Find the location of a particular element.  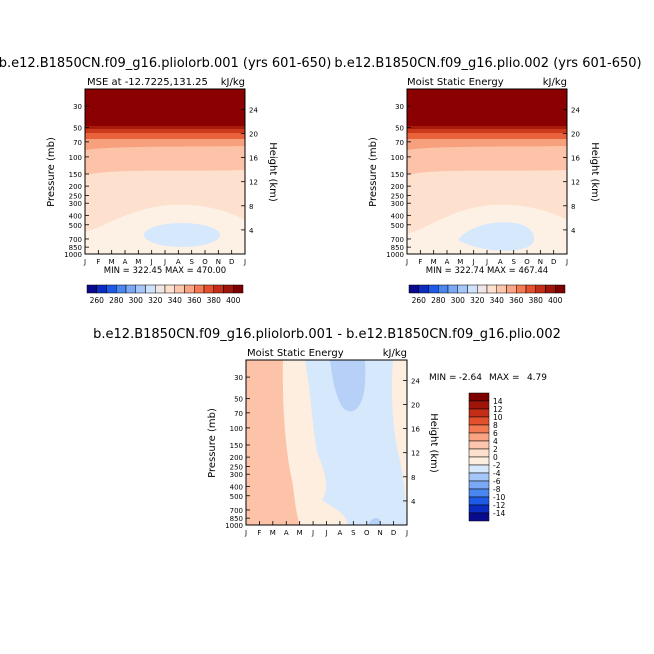

height-tick-label: 4 is located at coordinates (251, 231).